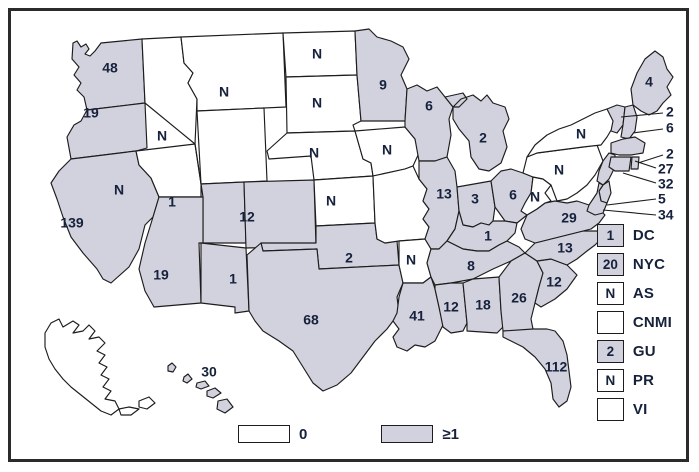  What do you see at coordinates (387, 150) in the screenshot?
I see `state-label-IA: N` at bounding box center [387, 150].